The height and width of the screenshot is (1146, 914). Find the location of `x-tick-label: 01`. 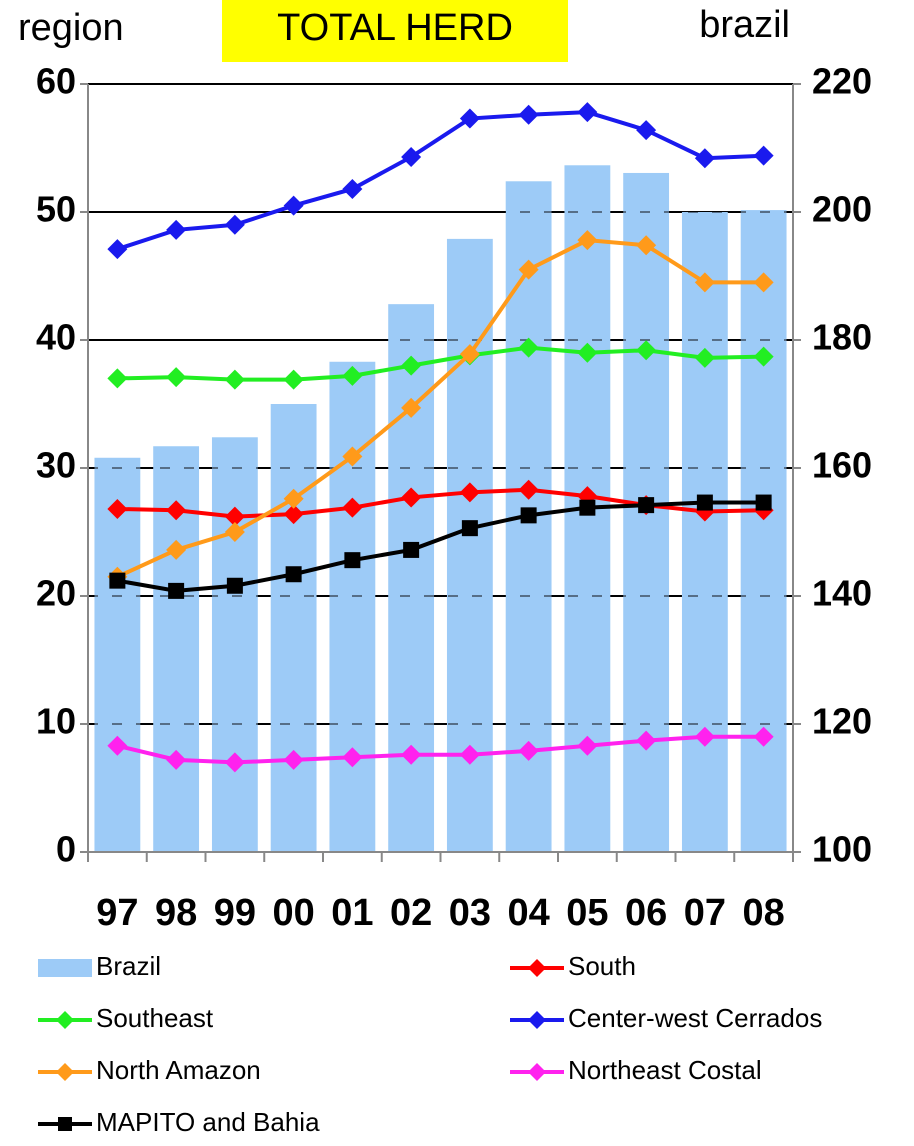

x-tick-label: 01 is located at coordinates (352, 913).